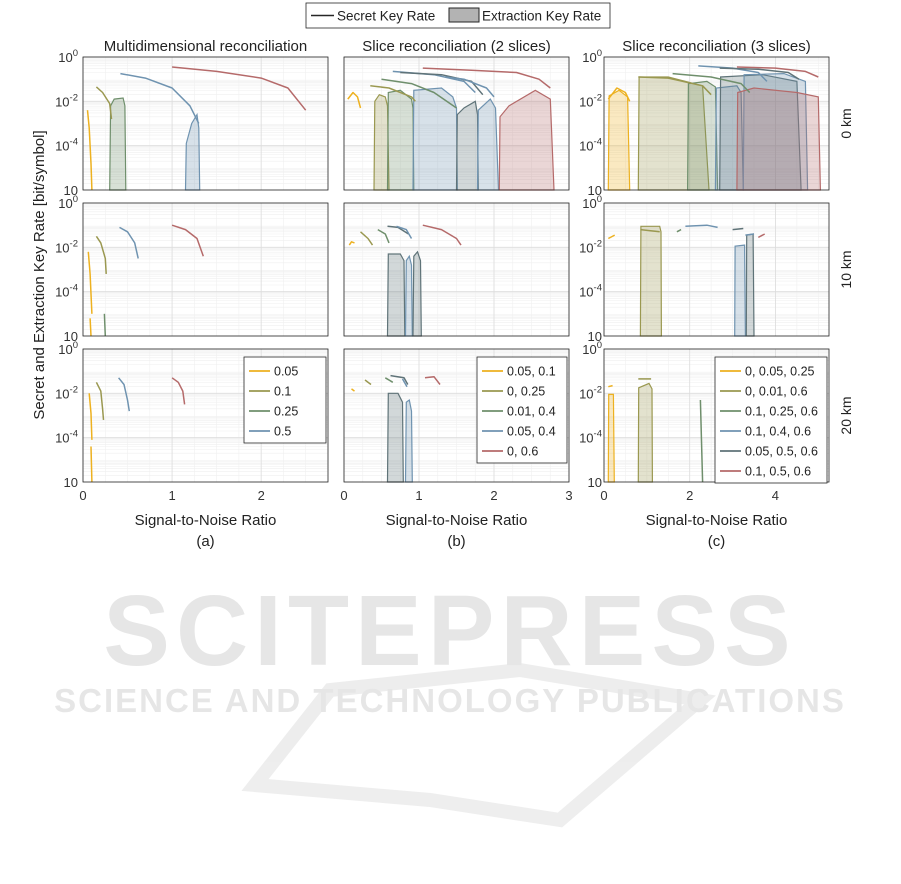  I want to click on panel-1-3: 10⁰ 10⁻² 10⁻⁴ 100 1 2 0.05 0.1 0.25 0.5, so click(192, 421).